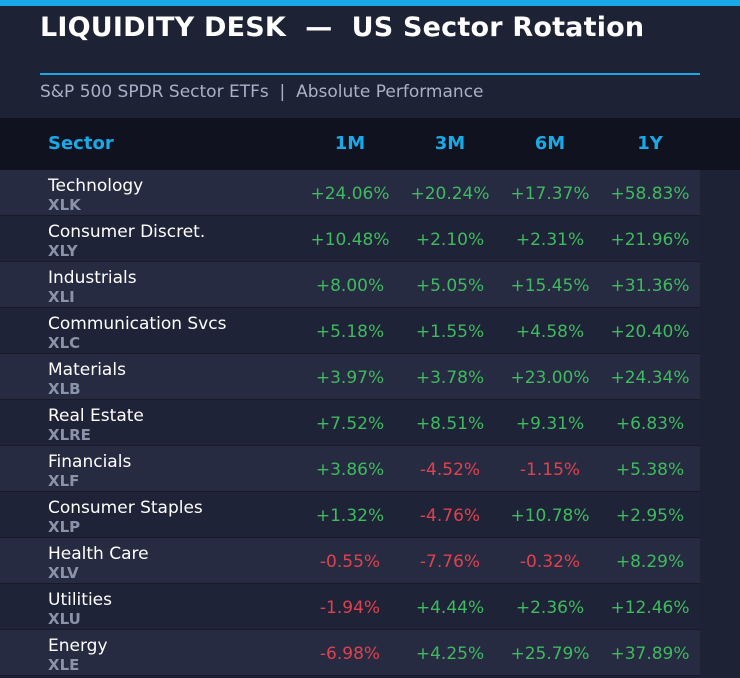  I want to click on sector-ticker: XLI, so click(61, 297).